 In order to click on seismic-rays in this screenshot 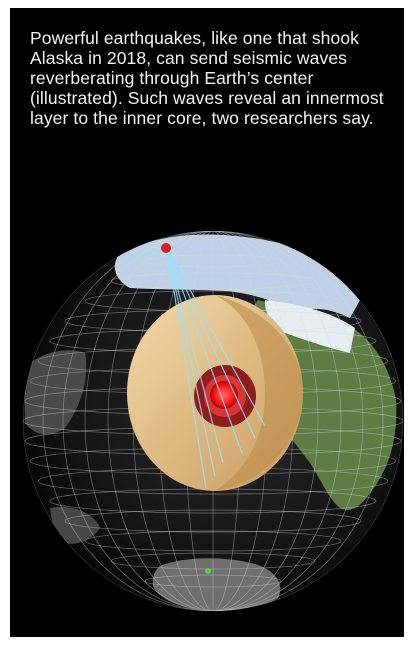, I will do `click(192, 368)`.